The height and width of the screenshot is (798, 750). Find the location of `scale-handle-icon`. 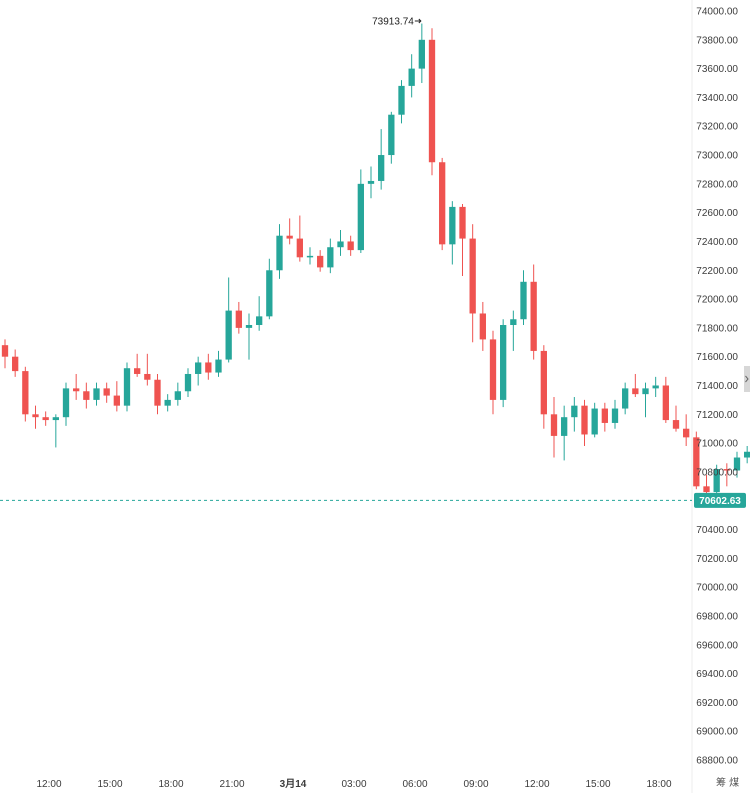

scale-handle-icon is located at coordinates (747, 379).